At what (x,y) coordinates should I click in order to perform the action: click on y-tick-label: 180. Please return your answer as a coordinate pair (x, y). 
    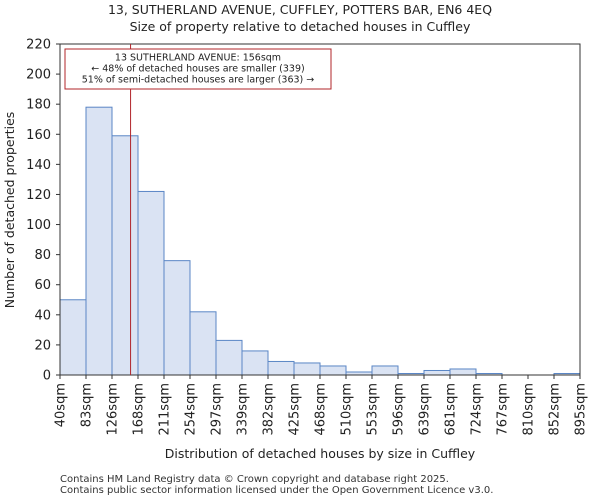
    Looking at the image, I should click on (38, 105).